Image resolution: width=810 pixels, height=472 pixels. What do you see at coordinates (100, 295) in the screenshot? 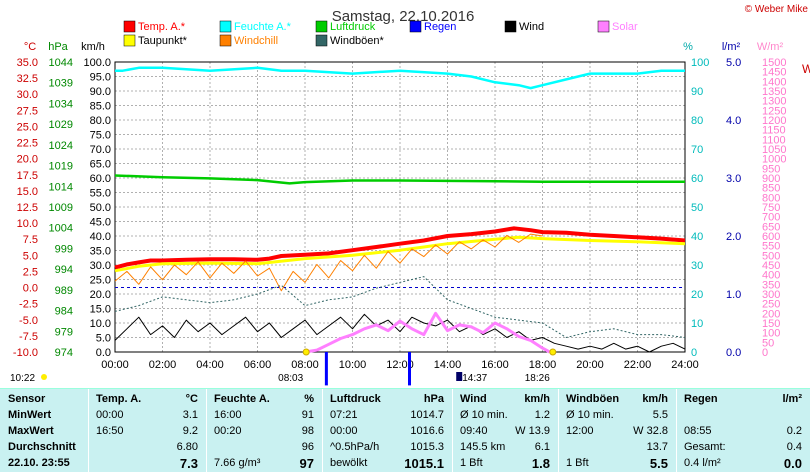
I see `wind-tick-label: 20.0` at bounding box center [100, 295].